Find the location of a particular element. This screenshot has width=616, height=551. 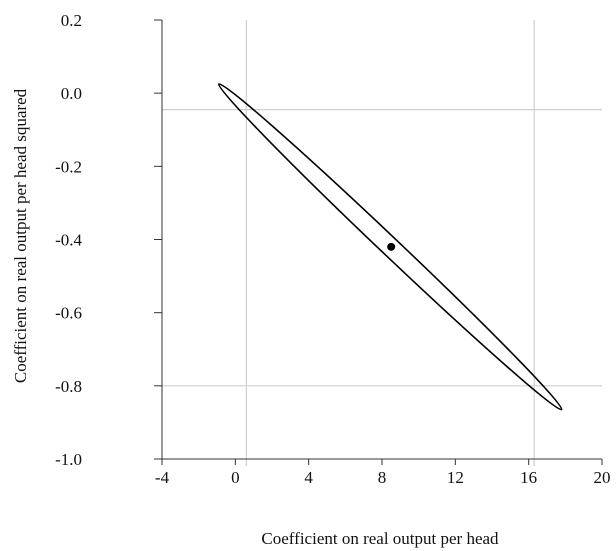

x-tick-label: 12 is located at coordinates (455, 477).